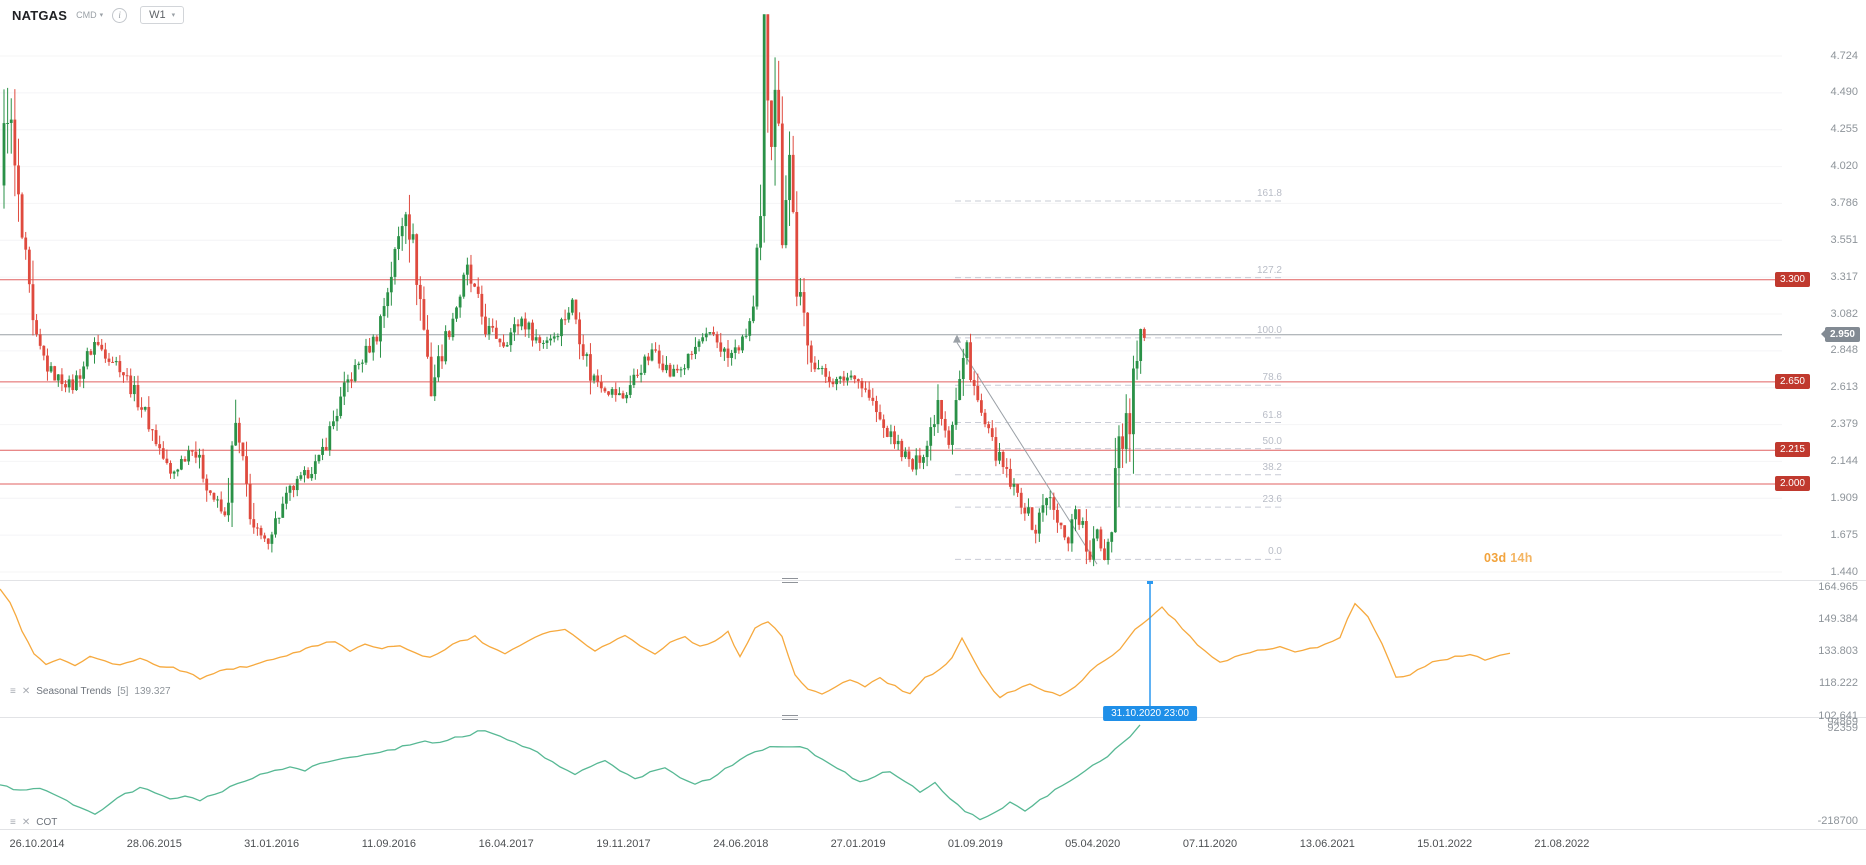  I want to click on date-axis-label: 01.09.2019, so click(975, 844).